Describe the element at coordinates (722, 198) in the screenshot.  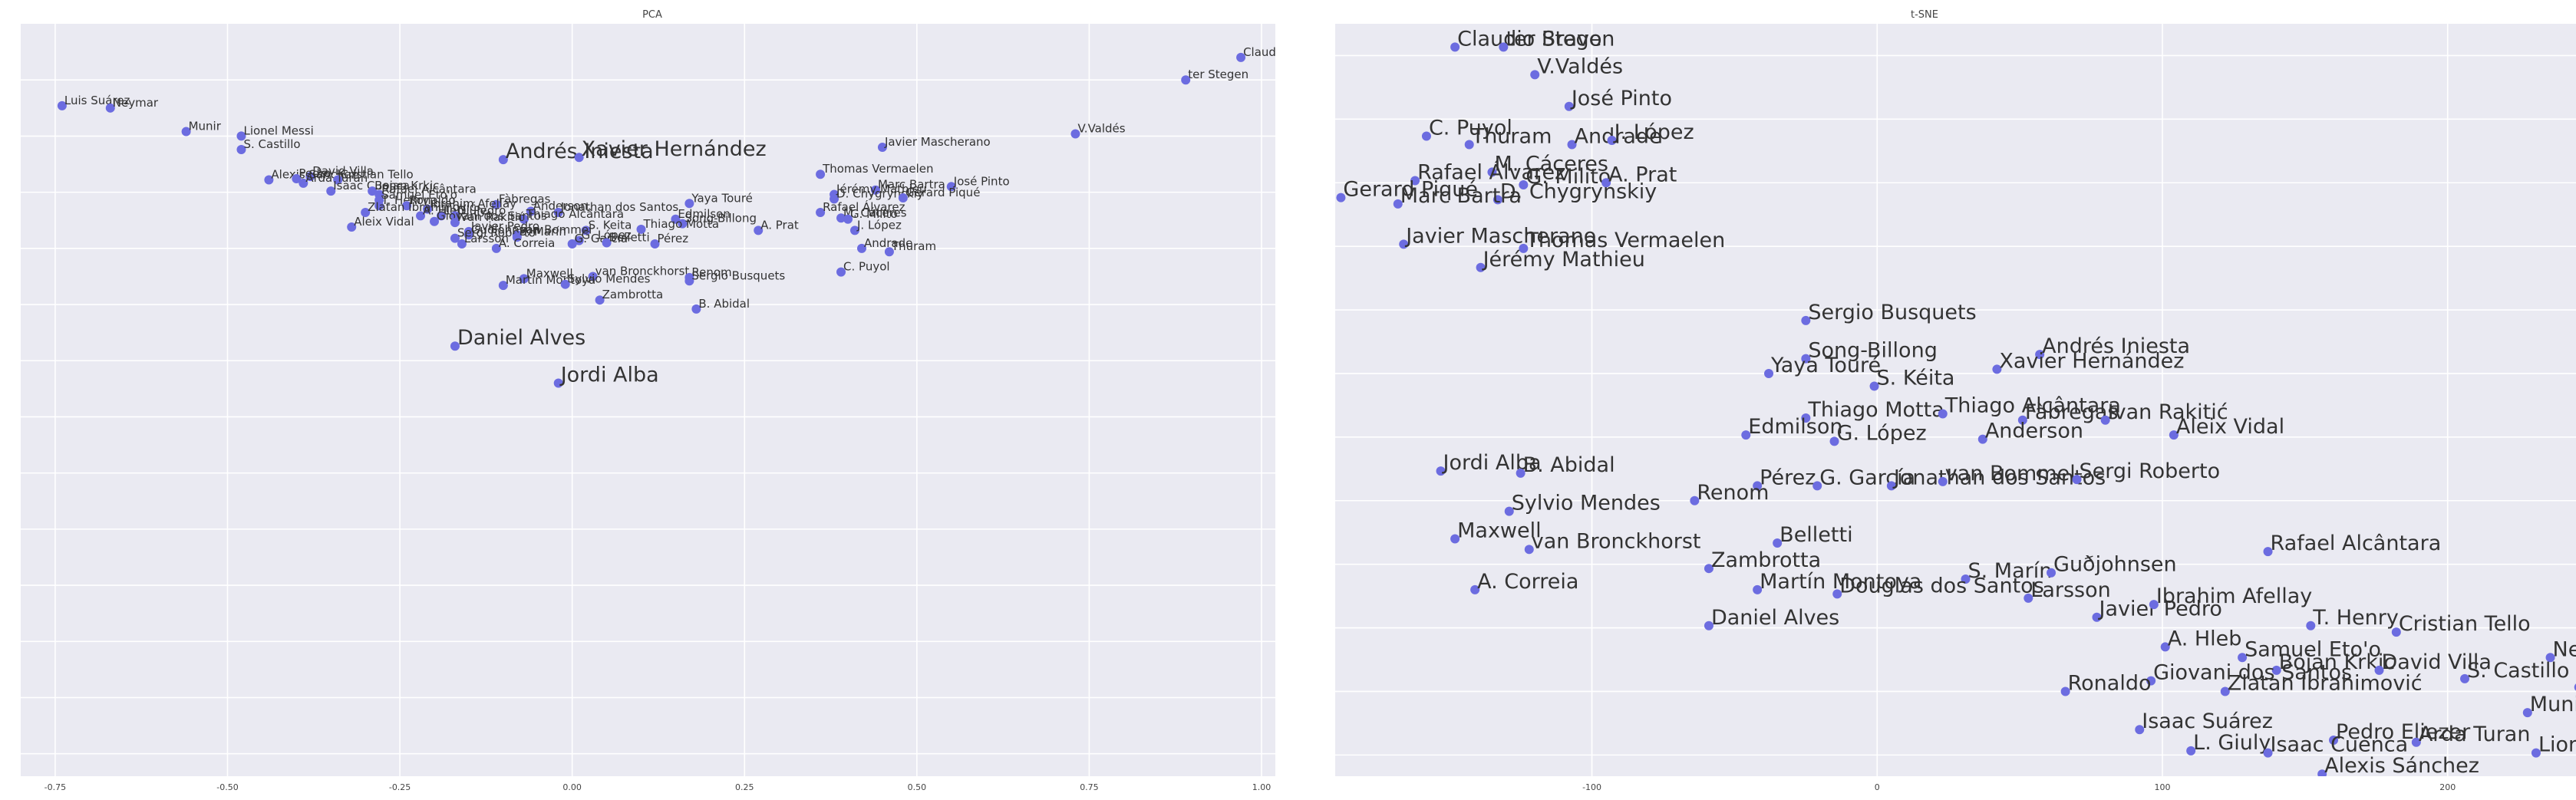
I see `pca-point-label: Yaya Touré` at that location.